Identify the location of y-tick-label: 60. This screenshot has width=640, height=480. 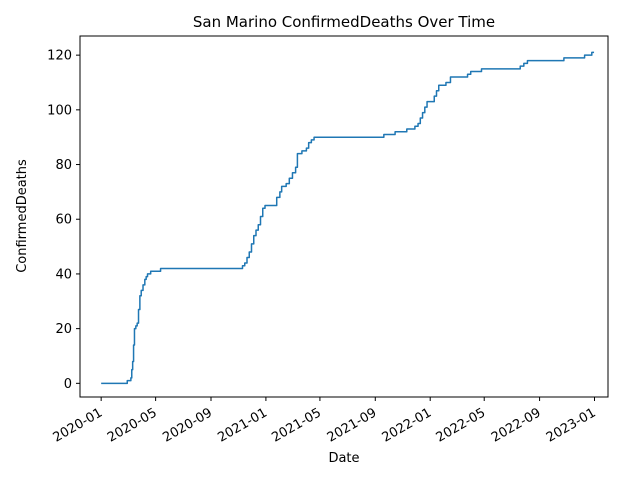
(63, 220).